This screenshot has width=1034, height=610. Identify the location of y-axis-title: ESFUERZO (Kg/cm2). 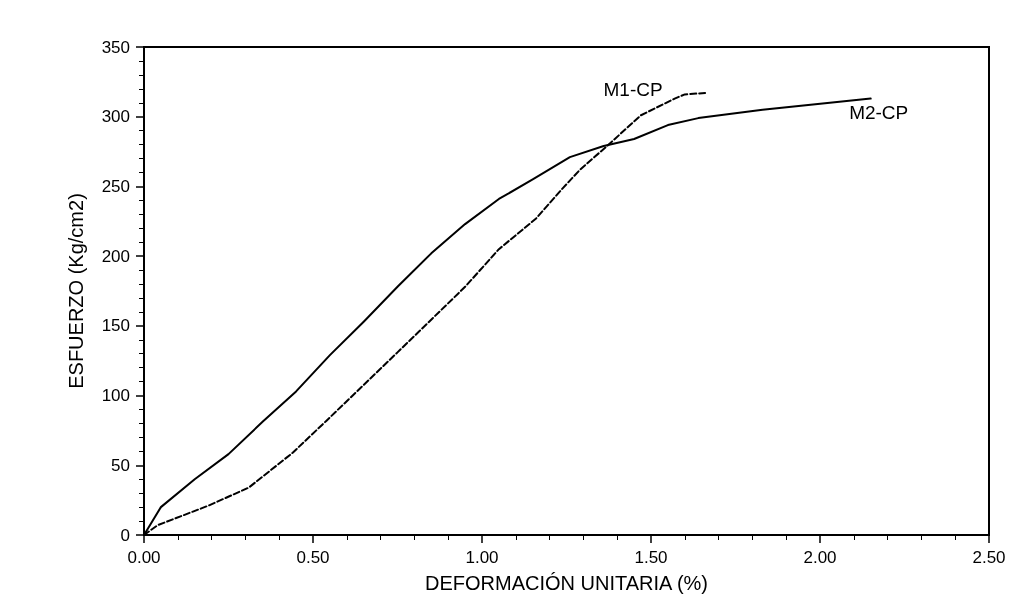
(76, 291).